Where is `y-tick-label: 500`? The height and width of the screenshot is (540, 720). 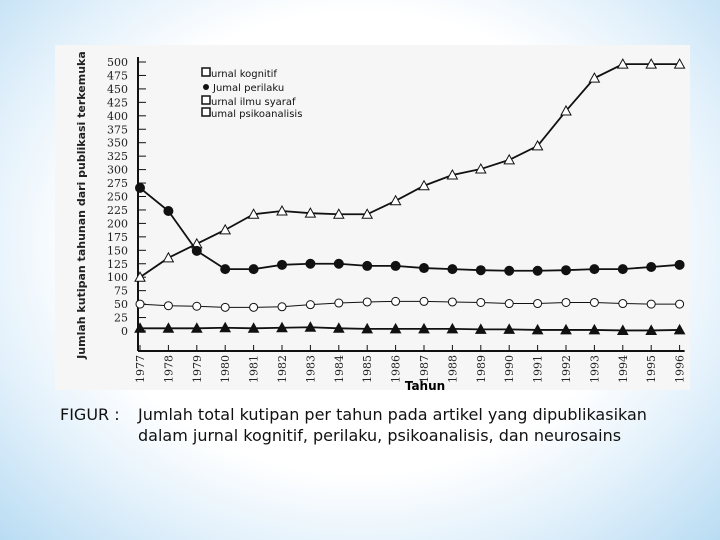
y-tick-label: 500 is located at coordinates (117, 62).